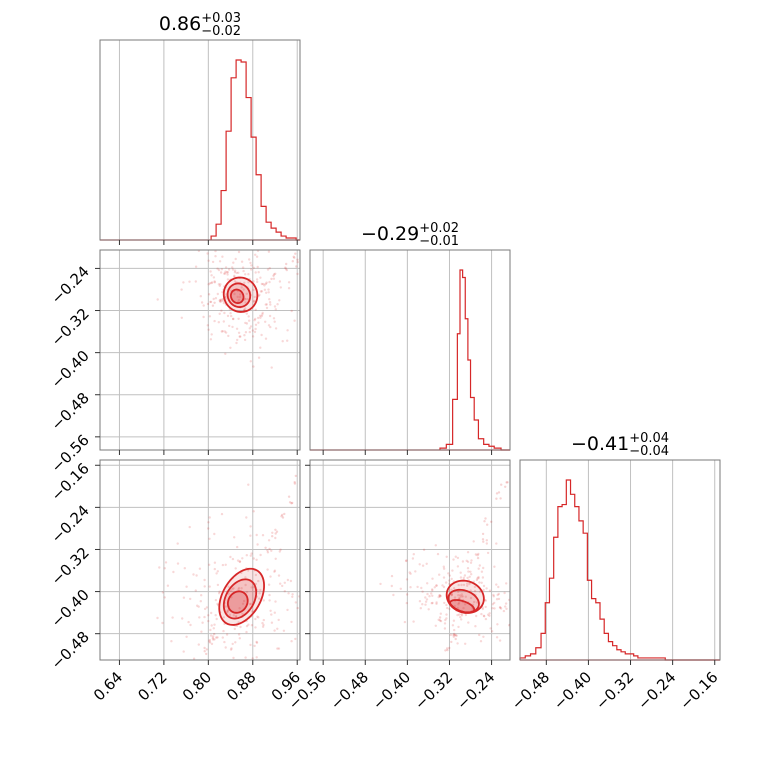  What do you see at coordinates (620, 443) in the screenshot?
I see `param-title-2: −0.41+0.04` at bounding box center [620, 443].